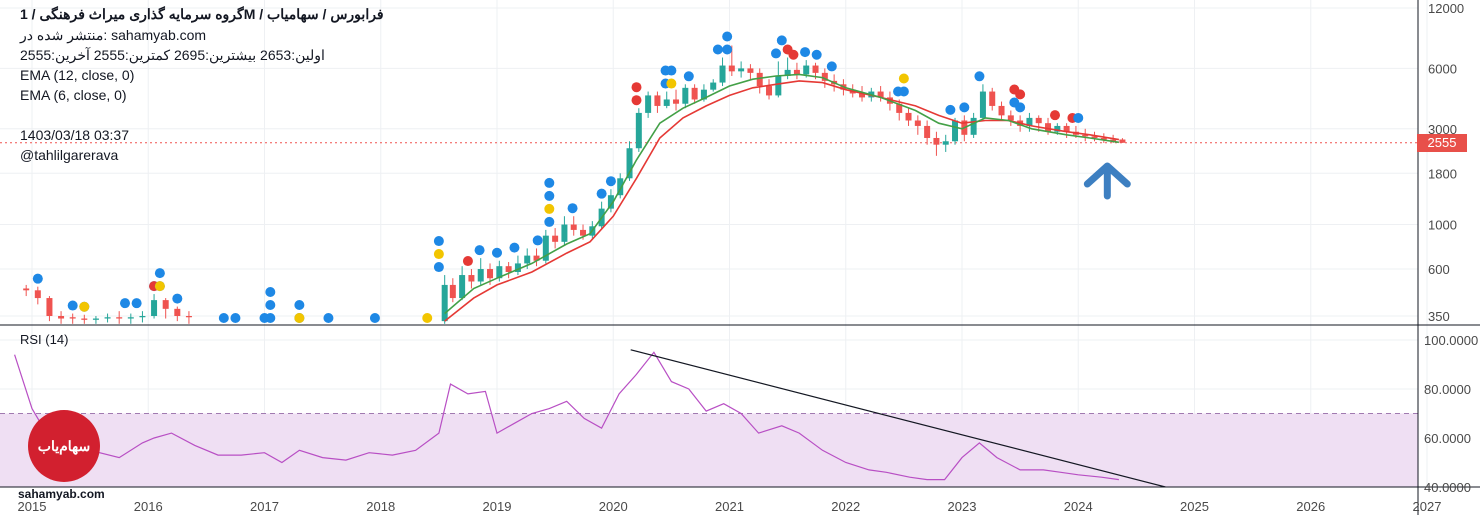 The height and width of the screenshot is (515, 1480). Describe the element at coordinates (73, 95) in the screenshot. I see `ema6-label: EMA (6, close, 0)` at that location.